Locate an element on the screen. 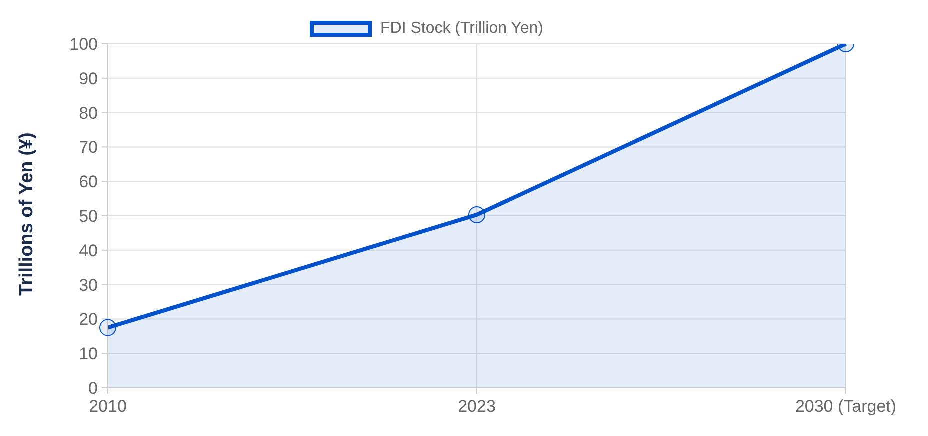 The width and height of the screenshot is (928, 436). x-tick-label: 2010 is located at coordinates (108, 406).